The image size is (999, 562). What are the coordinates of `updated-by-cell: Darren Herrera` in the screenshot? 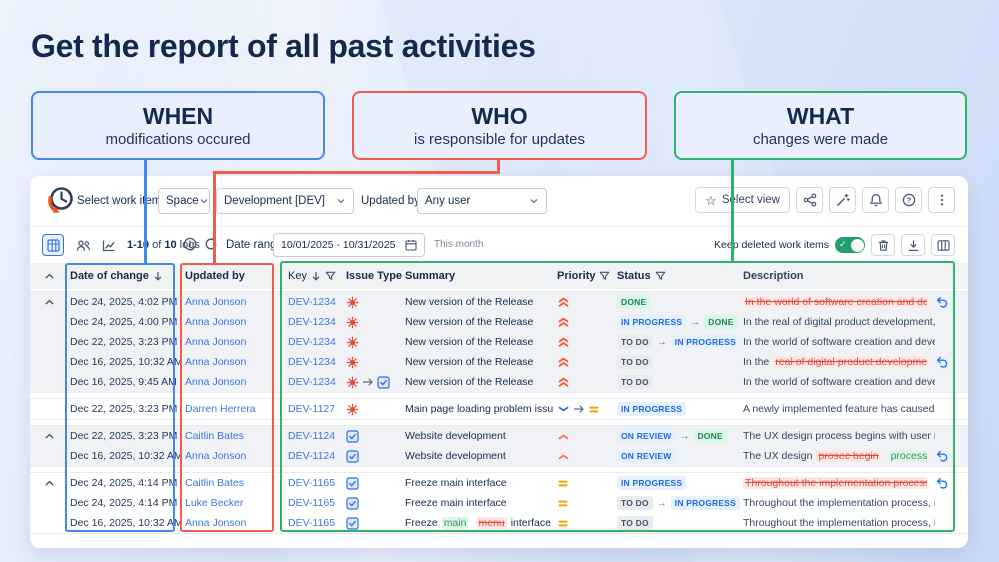 It's located at (220, 409).